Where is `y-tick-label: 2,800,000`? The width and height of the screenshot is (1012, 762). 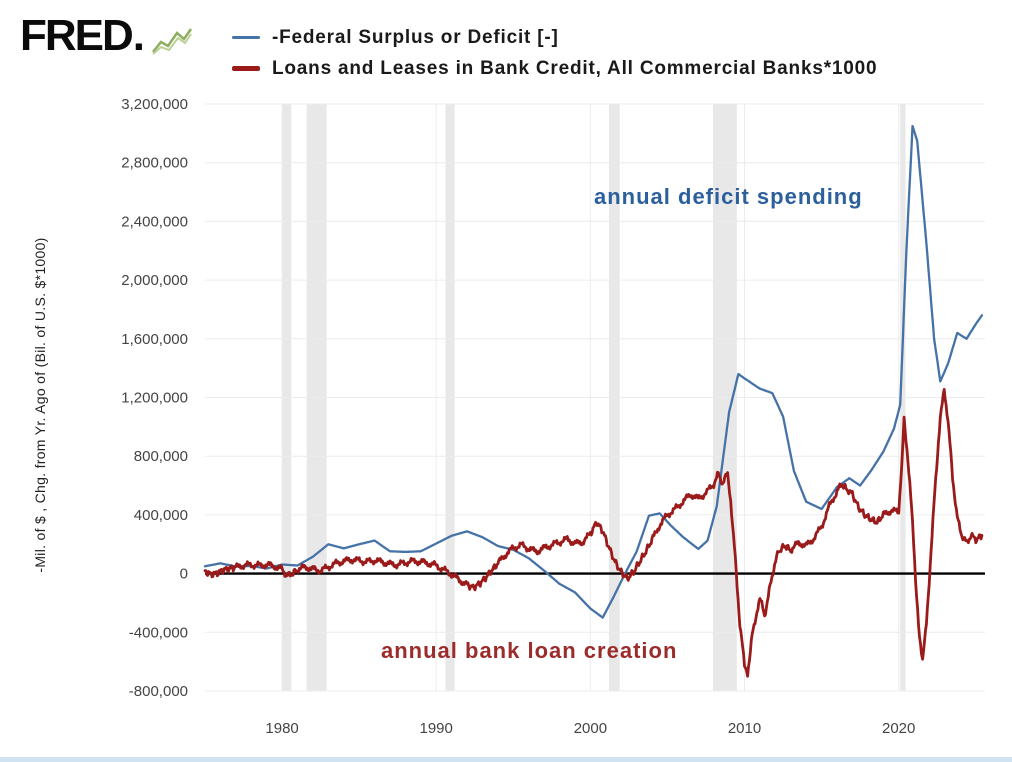
y-tick-label: 2,800,000 is located at coordinates (154, 163).